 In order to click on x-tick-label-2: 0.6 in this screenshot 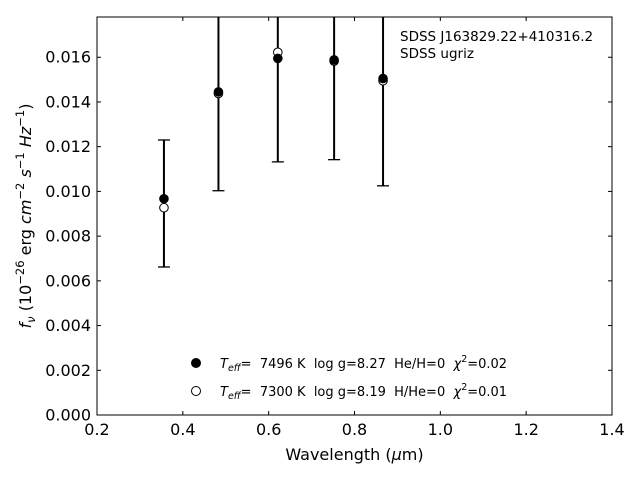, I will do `click(268, 429)`.